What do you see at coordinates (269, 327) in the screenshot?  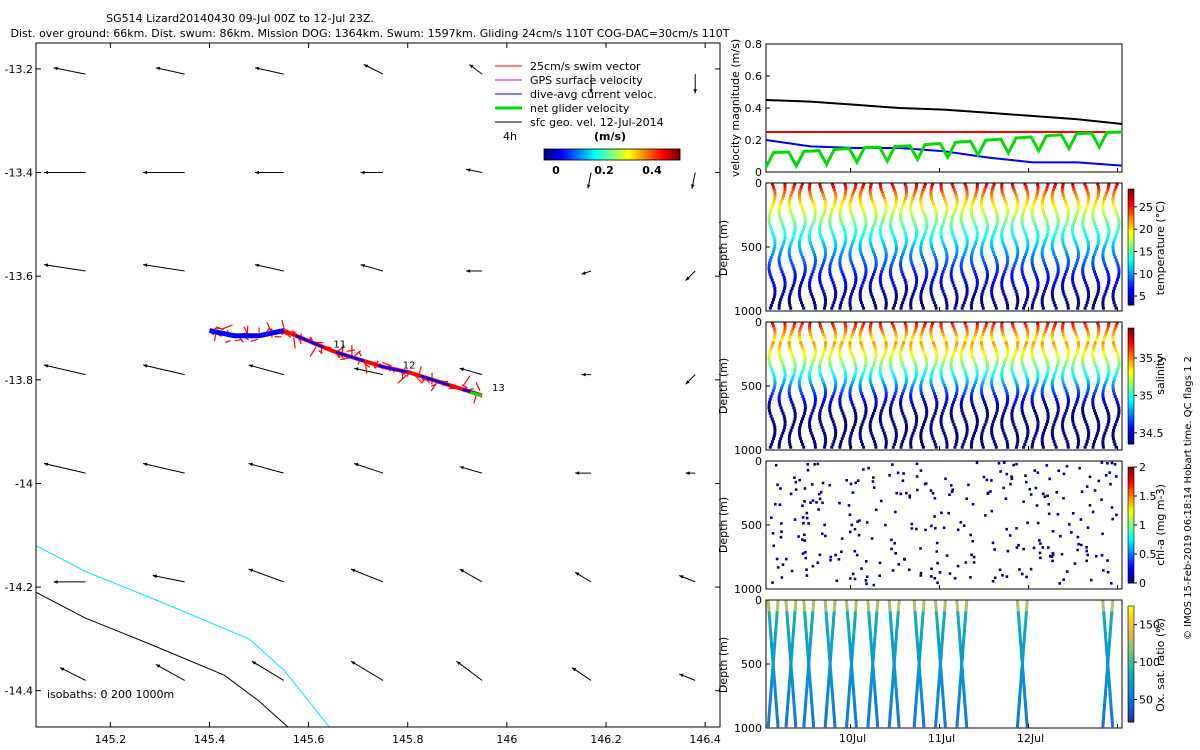 I see `swim-vector` at bounding box center [269, 327].